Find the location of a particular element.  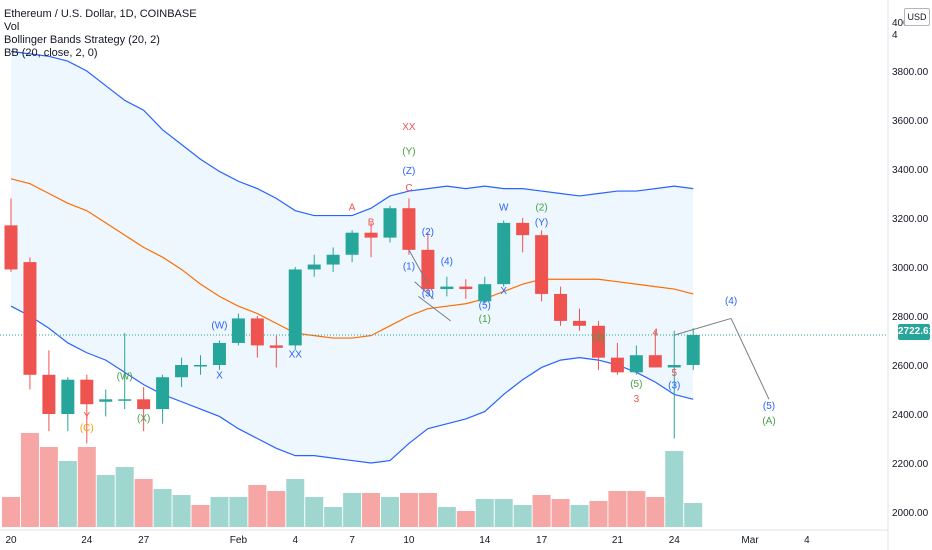

price-tick-label: 2600.00 is located at coordinates (910, 366).